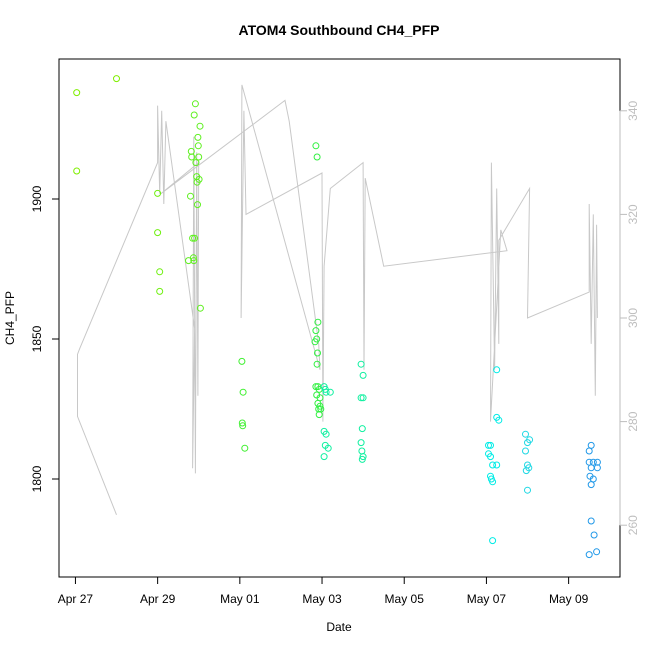 This screenshot has width=650, height=655. I want to click on chart-title: ATOM4 Southbound CH4_PFP, so click(339, 30).